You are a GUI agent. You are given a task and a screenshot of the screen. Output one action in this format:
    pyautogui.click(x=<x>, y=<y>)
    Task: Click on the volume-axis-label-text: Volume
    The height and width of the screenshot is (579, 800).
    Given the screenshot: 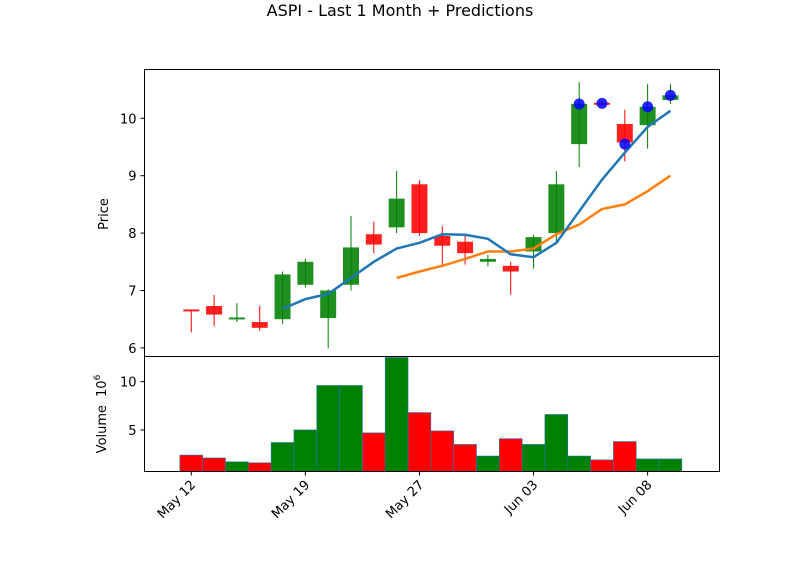 What is the action you would take?
    pyautogui.click(x=102, y=429)
    